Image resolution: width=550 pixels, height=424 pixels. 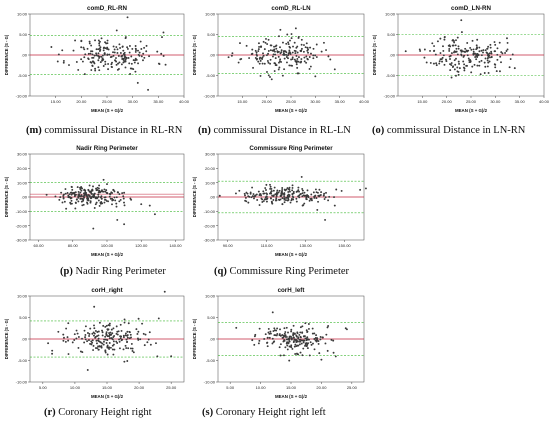 I want to click on y-axis-label-p: DIFFERENCE (S - G), so click(x=6, y=196).